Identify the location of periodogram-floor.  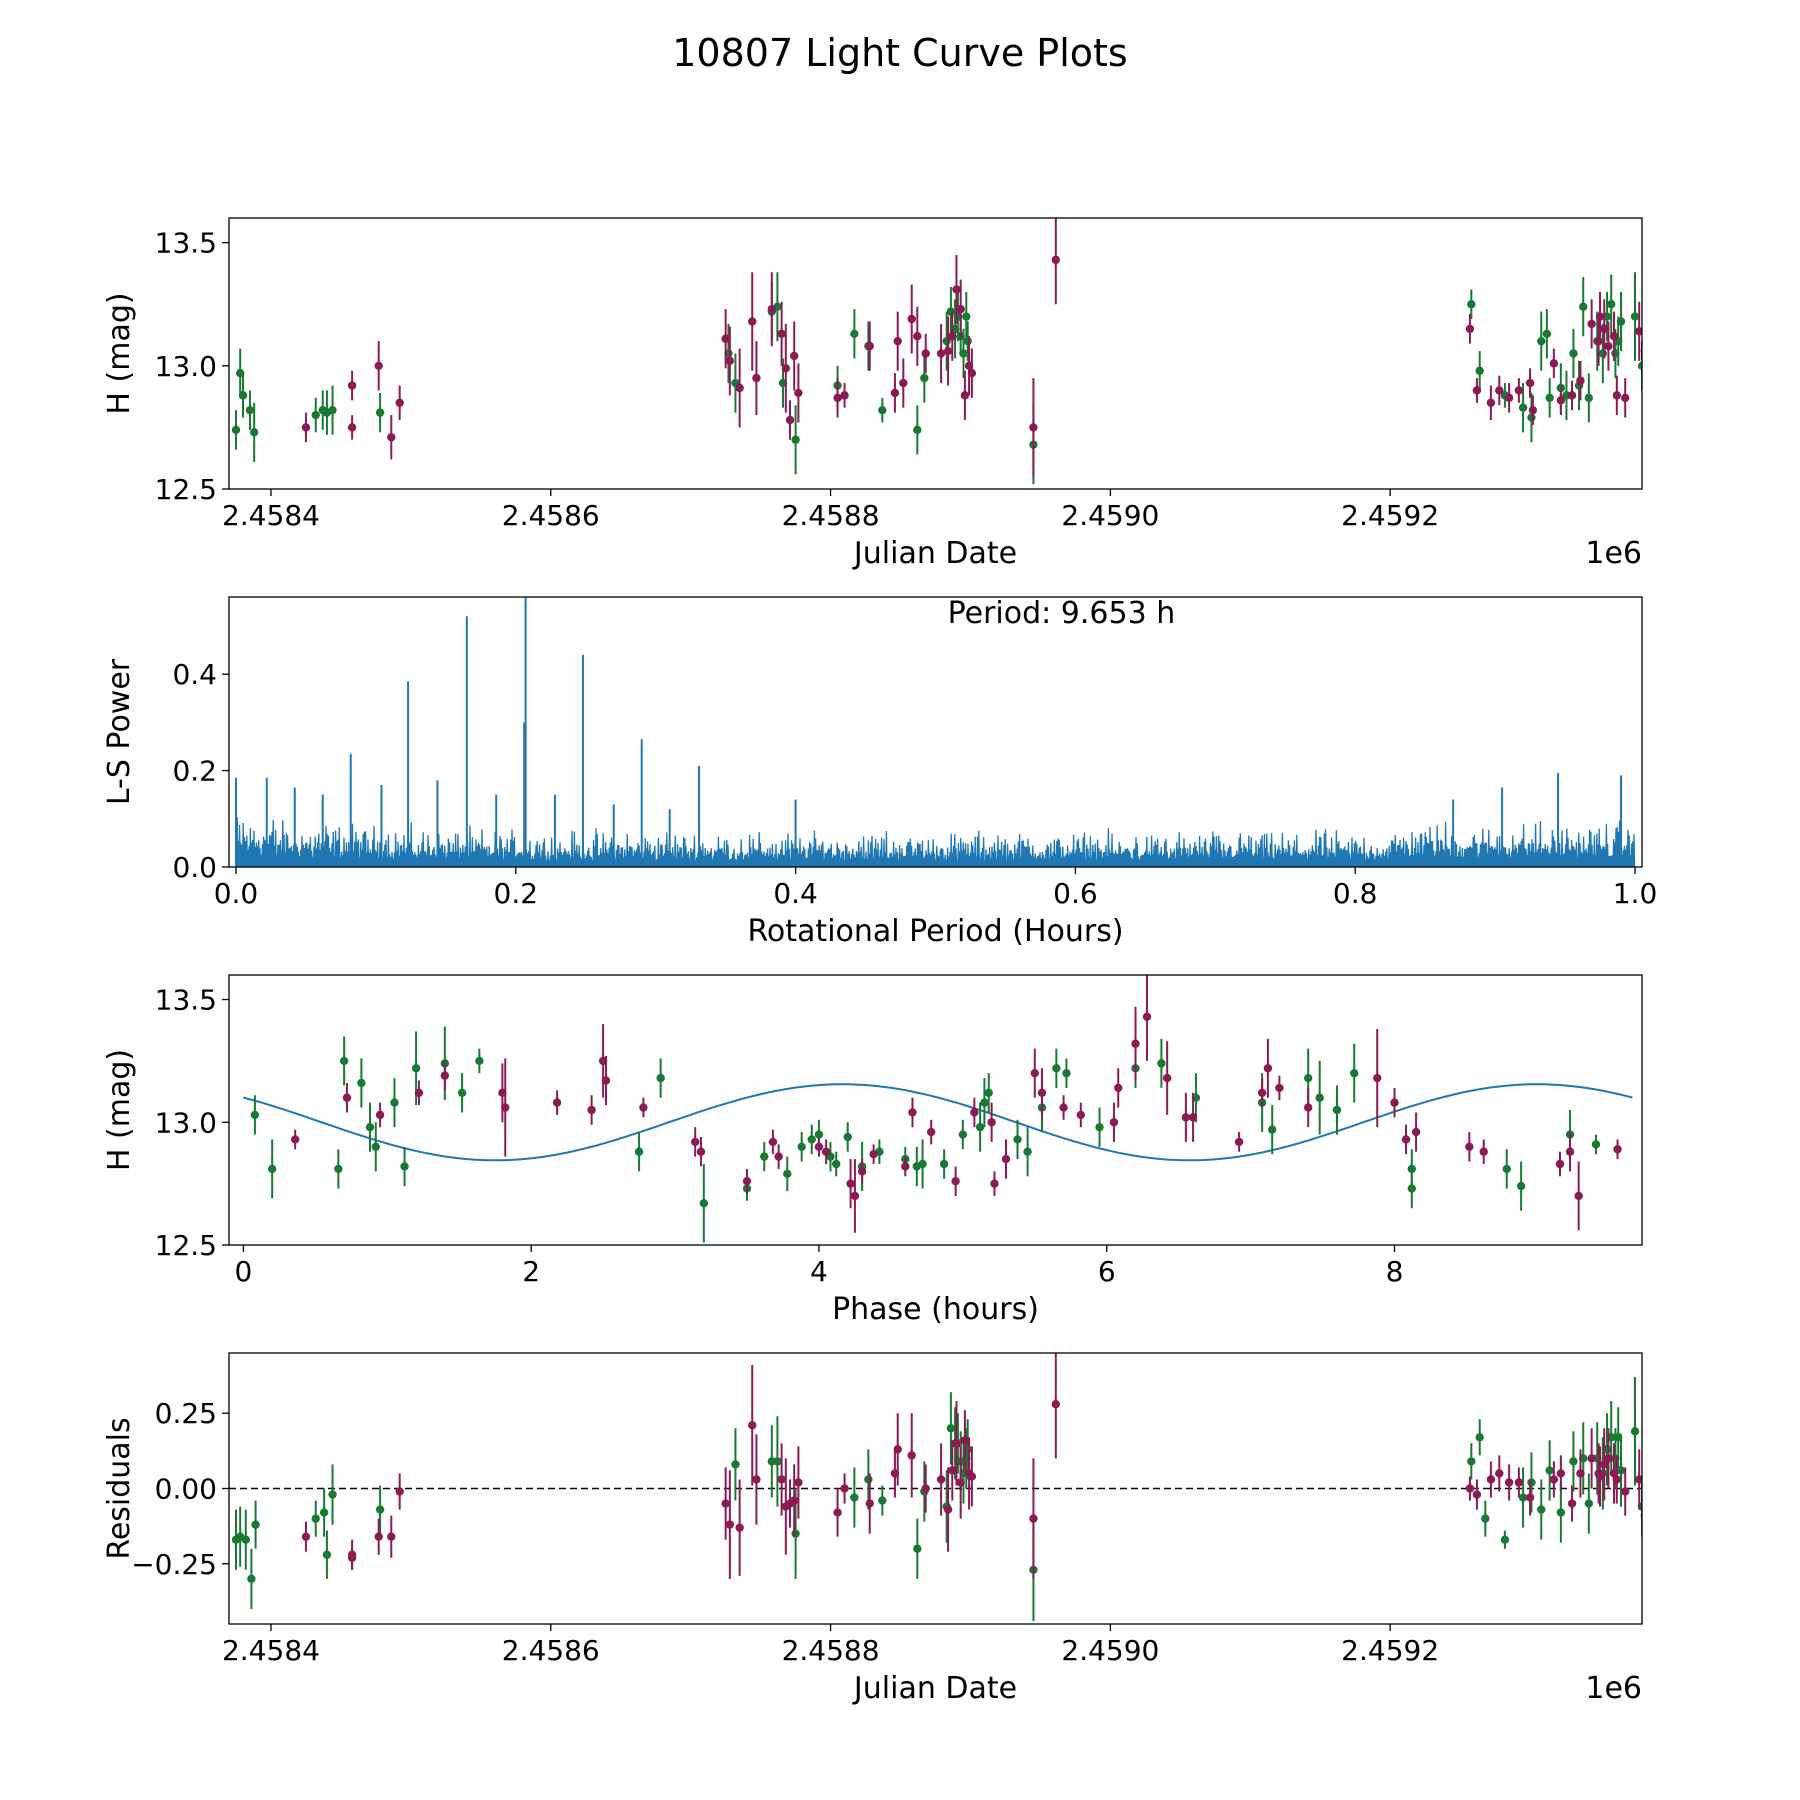
(935, 863).